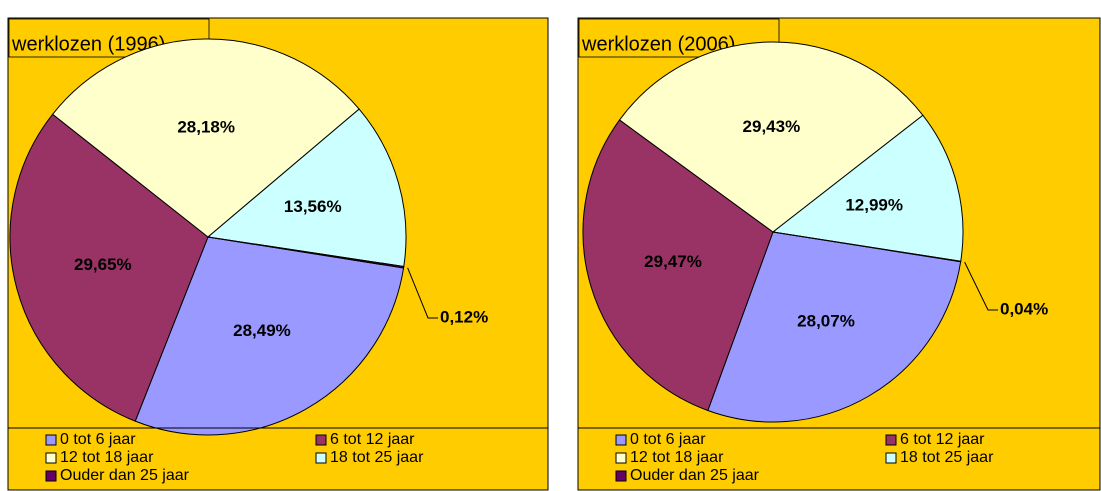  I want to click on data-label: 28,49%, so click(262, 330).